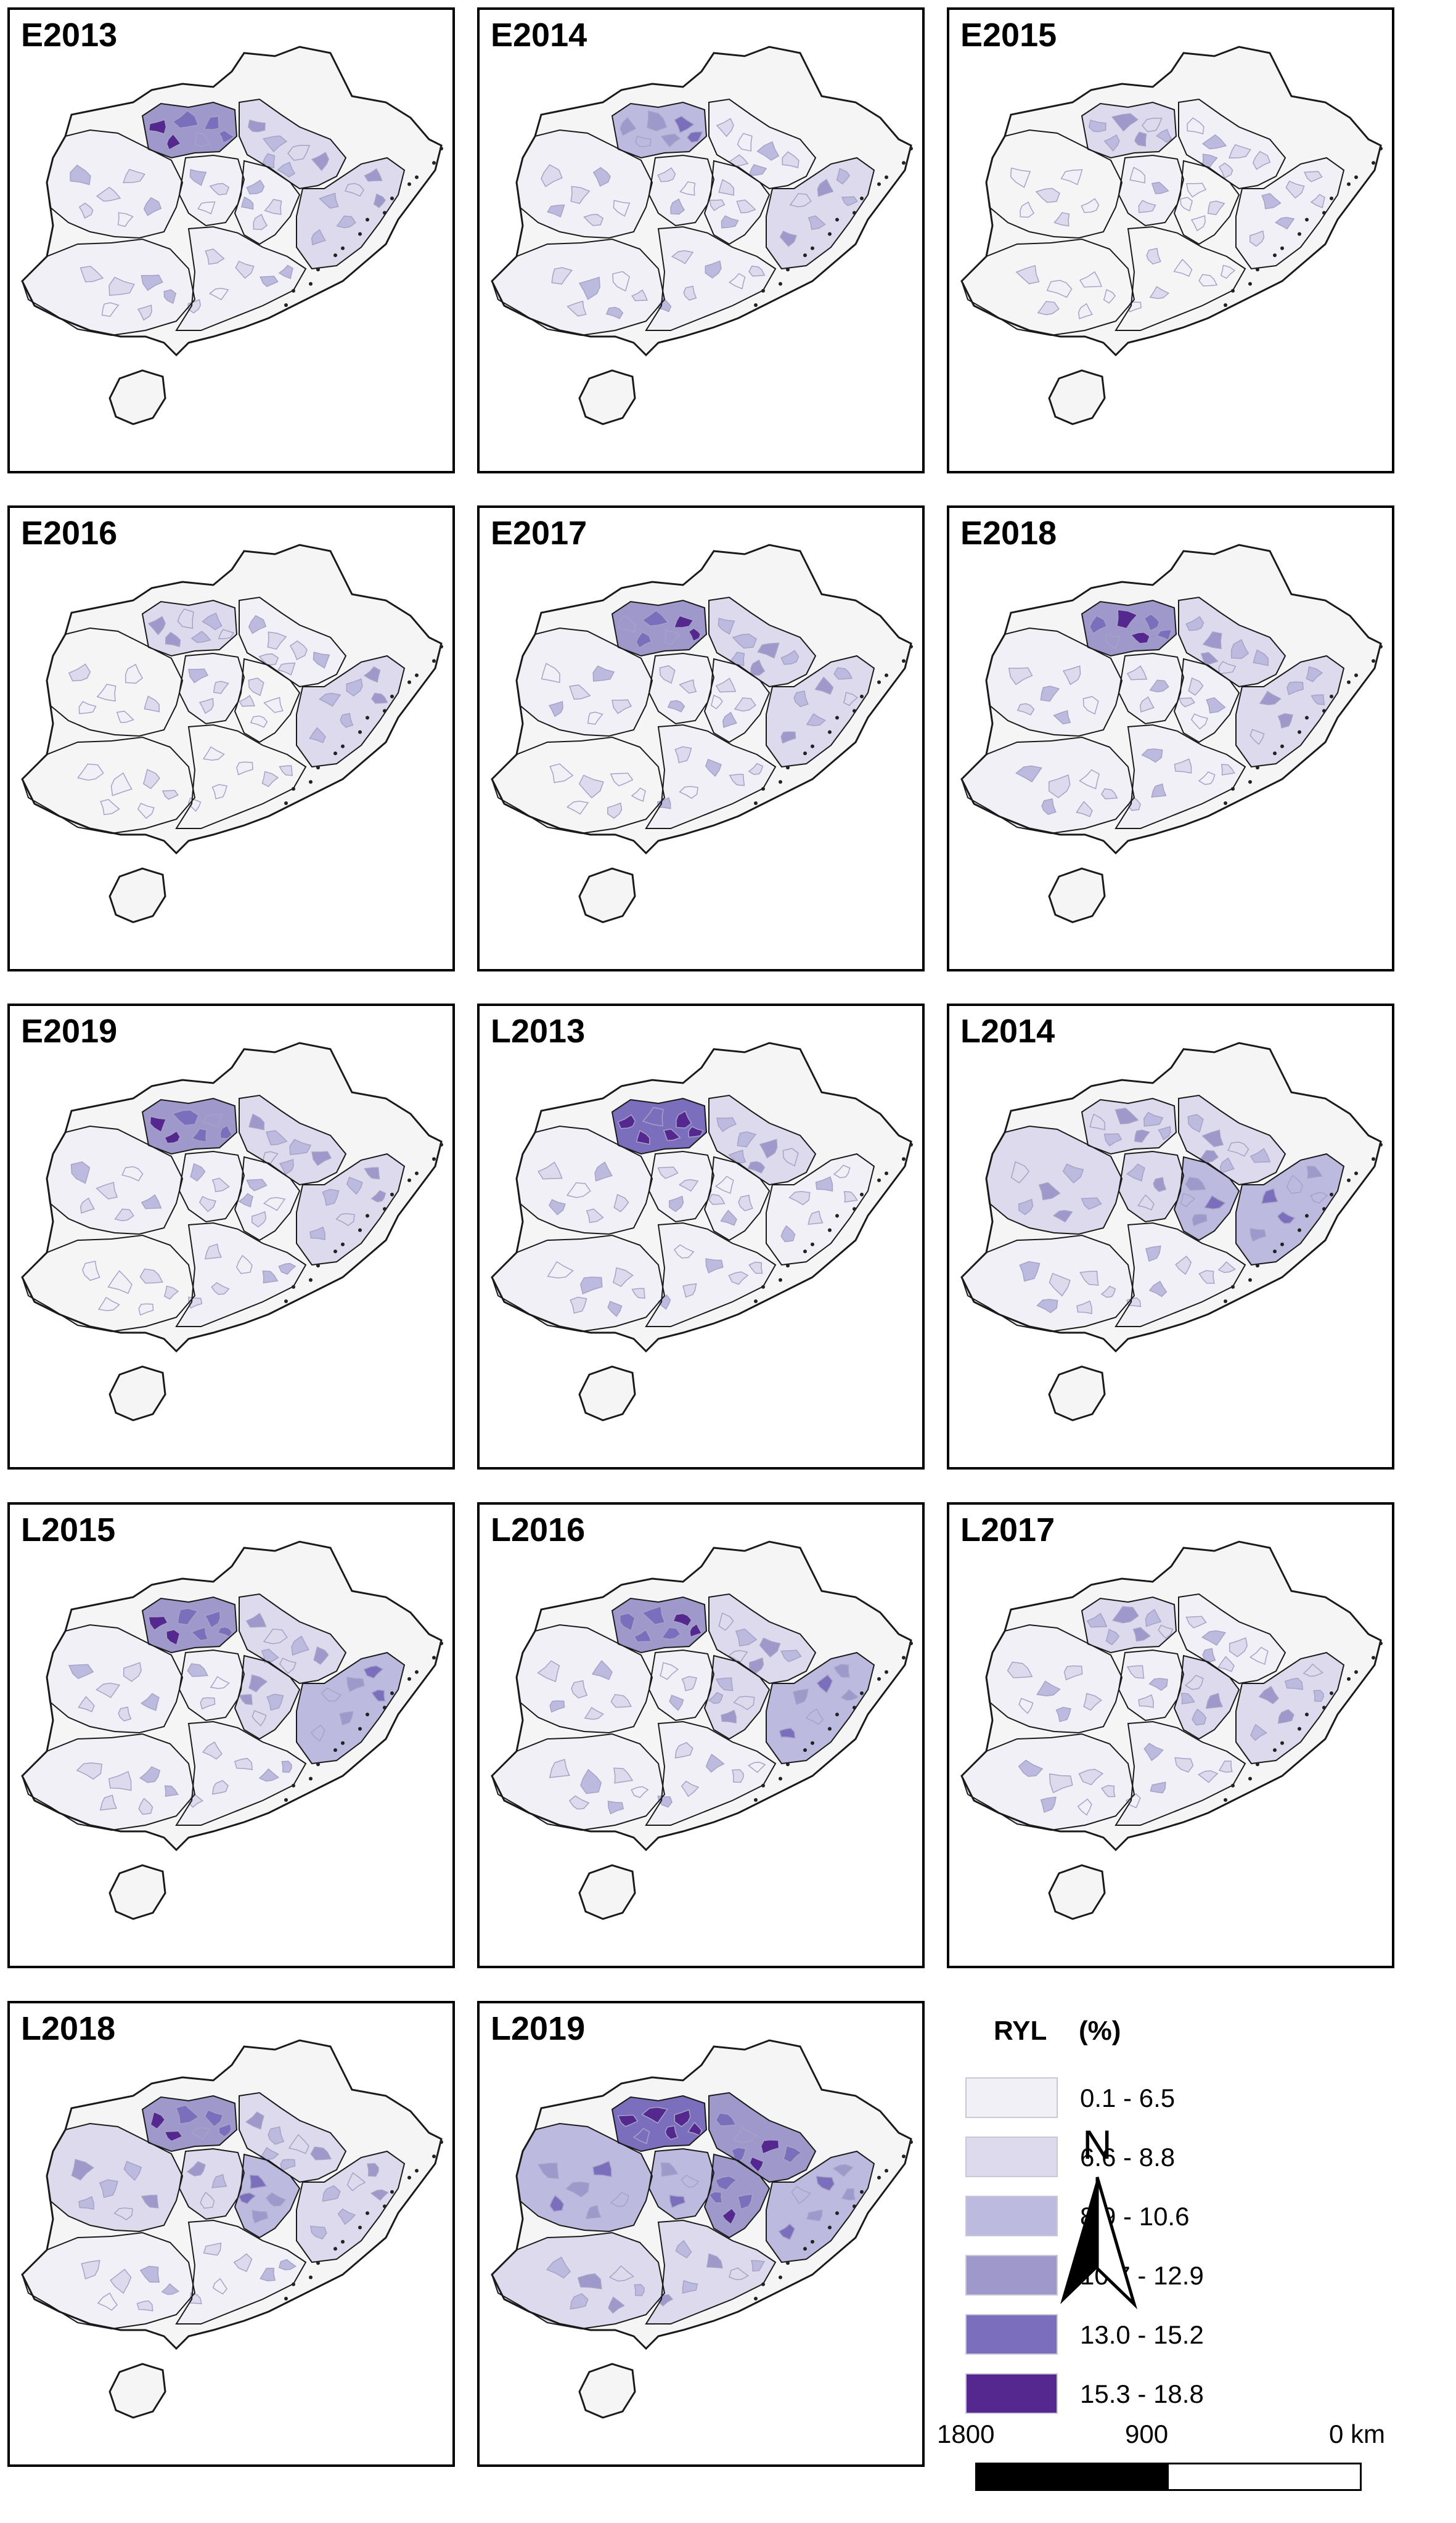  Describe the element at coordinates (1206, 202) in the screenshot. I see `region-e` at that location.